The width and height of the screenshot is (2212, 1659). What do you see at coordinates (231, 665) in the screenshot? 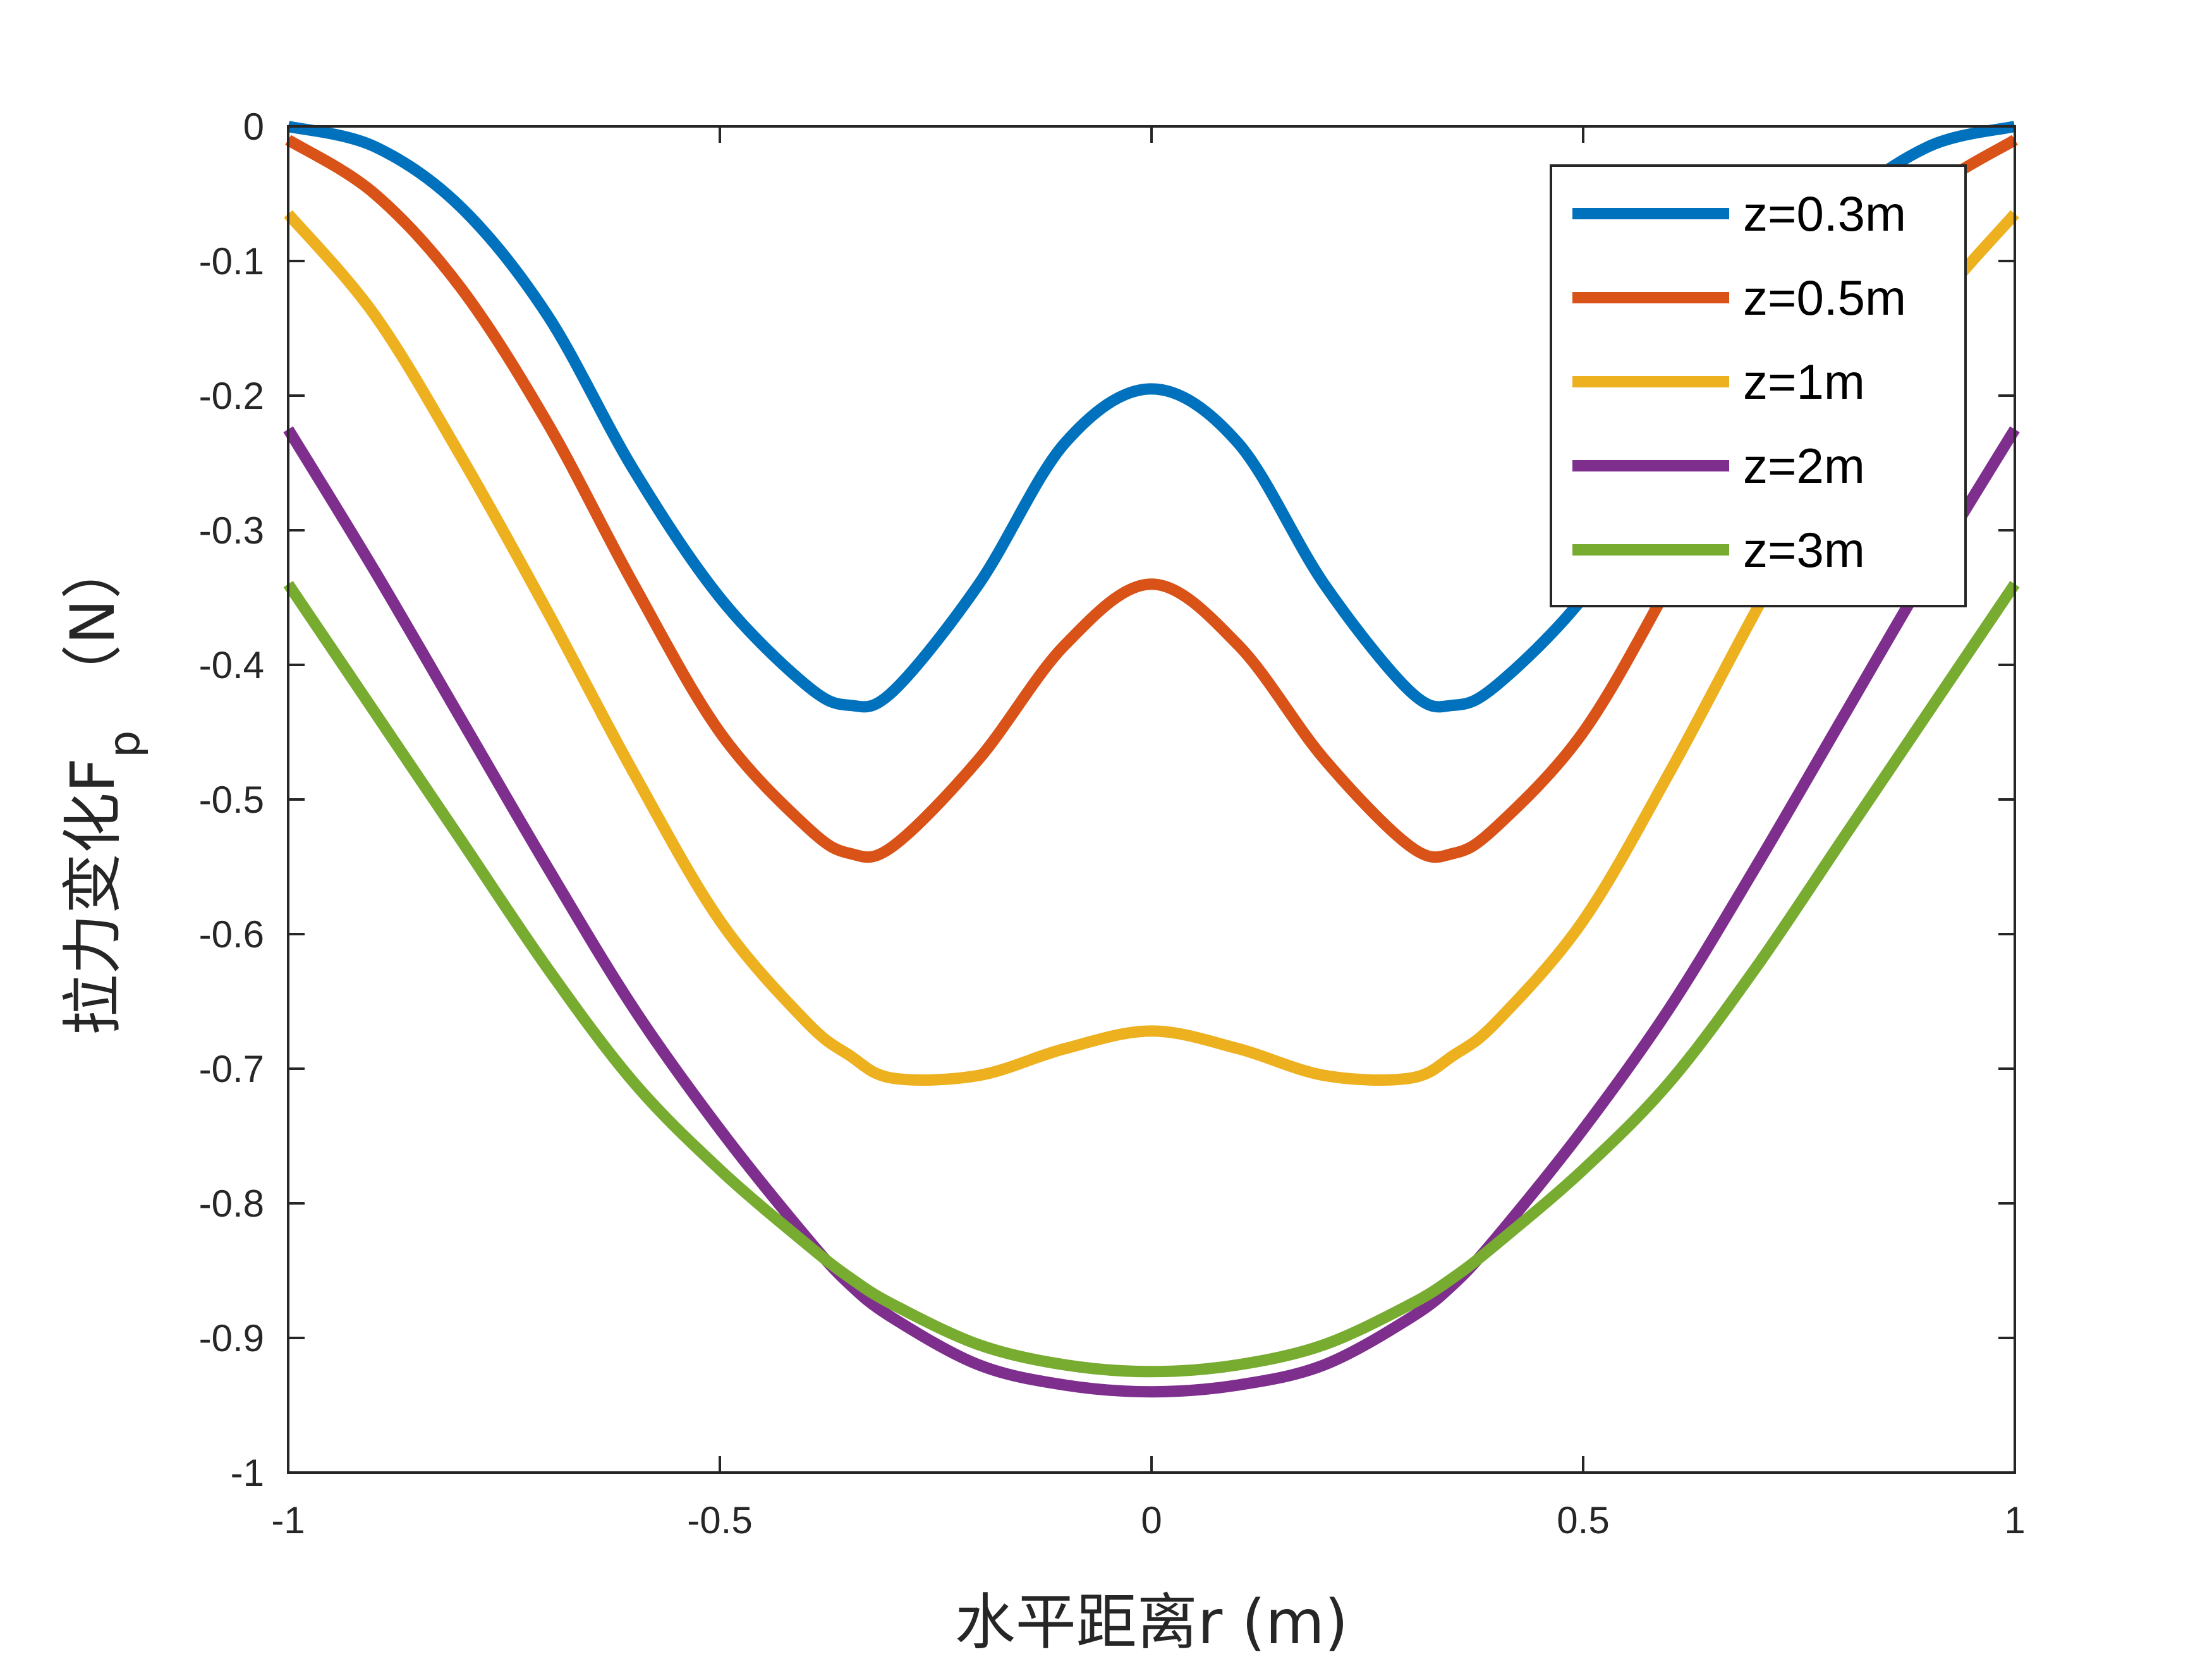
I see `y-tick-label: -0.4` at bounding box center [231, 665].